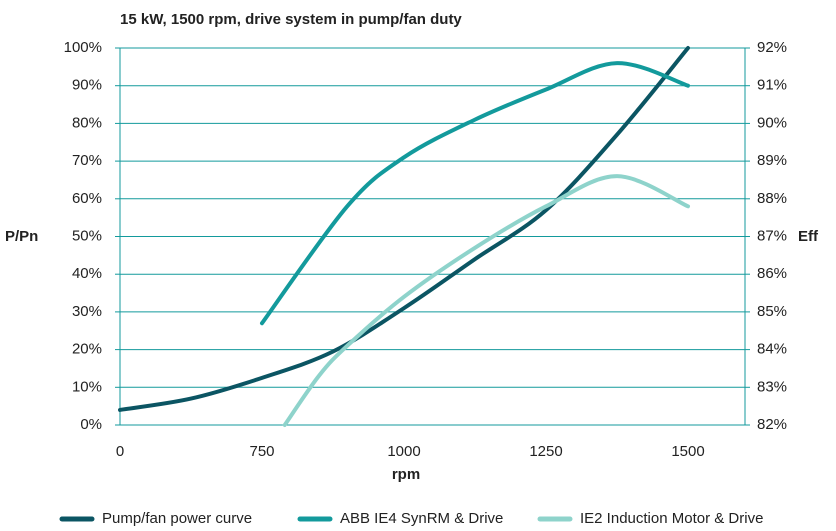 This screenshot has height=531, width=836. I want to click on y2-tick-label: 85%, so click(772, 311).